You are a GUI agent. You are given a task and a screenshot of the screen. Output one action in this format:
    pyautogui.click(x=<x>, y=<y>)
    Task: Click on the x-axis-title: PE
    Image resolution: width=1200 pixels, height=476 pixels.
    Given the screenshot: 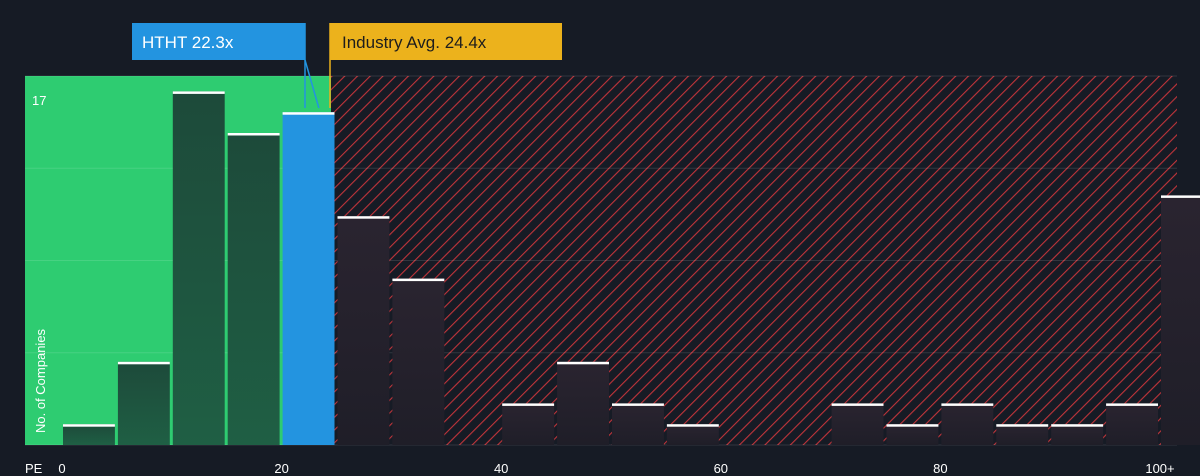 What is the action you would take?
    pyautogui.click(x=34, y=468)
    